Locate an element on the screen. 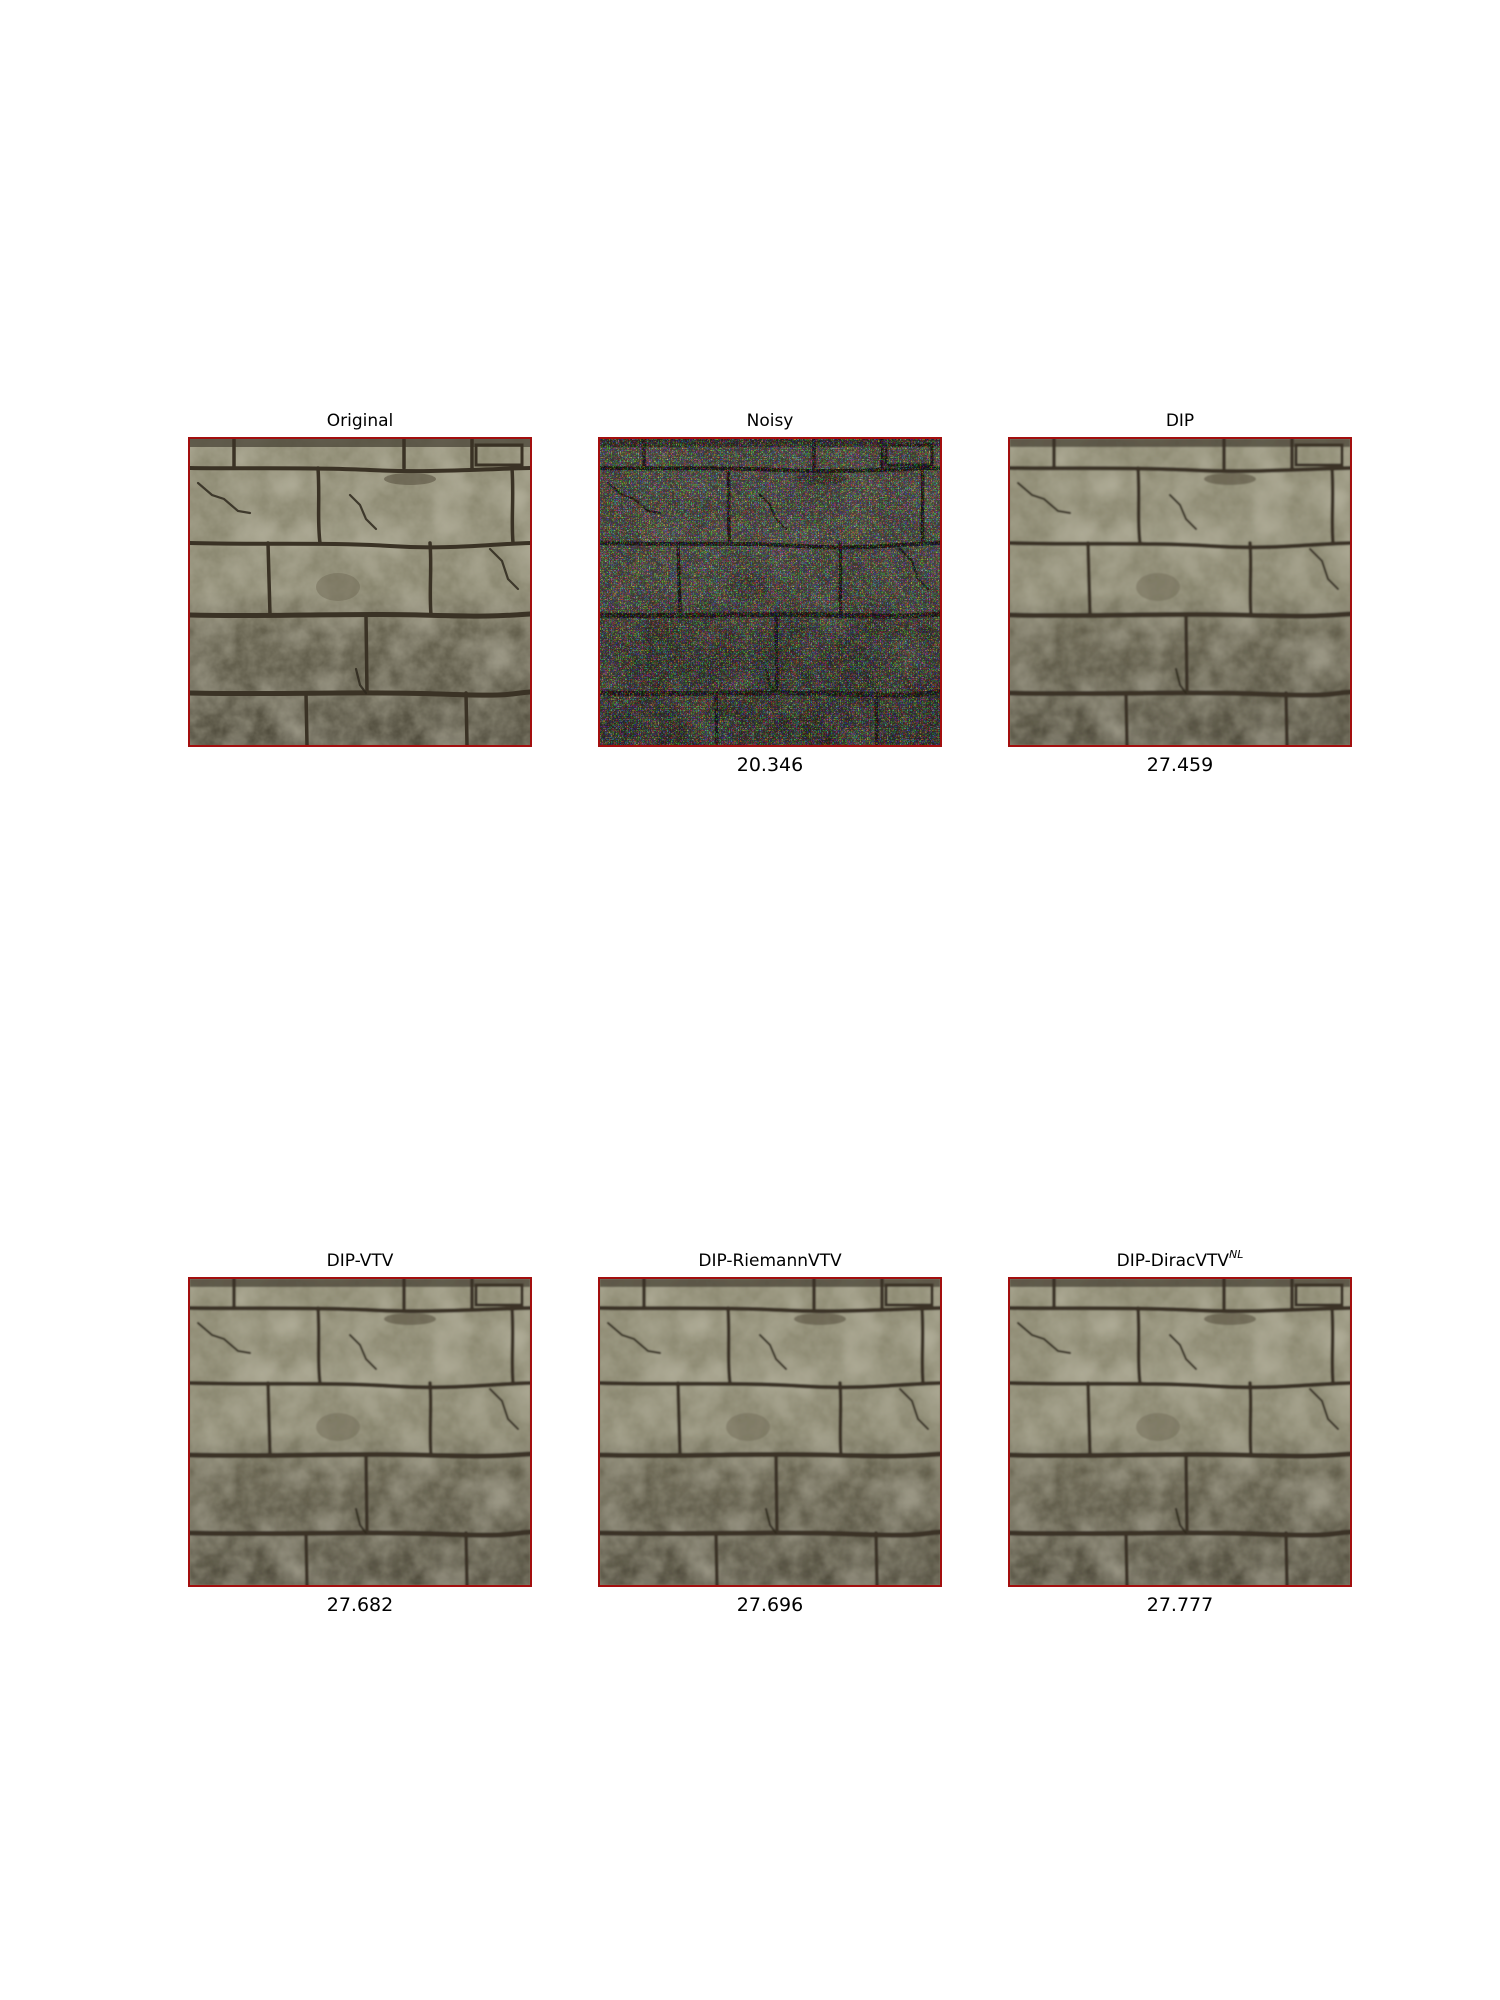  panel-title: DIP-DiracVTVNL is located at coordinates (1180, 1259).